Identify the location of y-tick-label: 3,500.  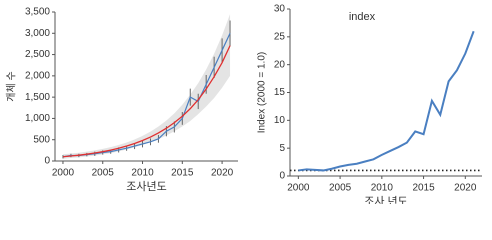
(37, 12).